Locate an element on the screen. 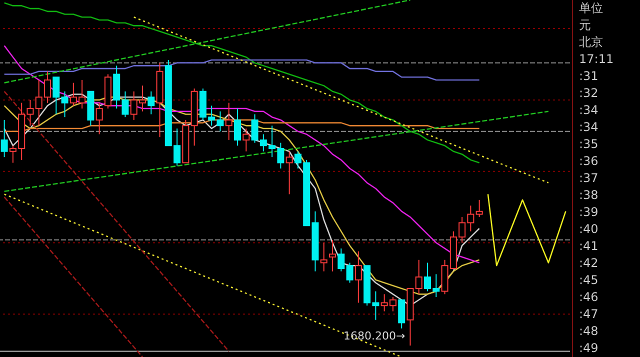 The image size is (640, 357). text: 17:11 is located at coordinates (596, 59).